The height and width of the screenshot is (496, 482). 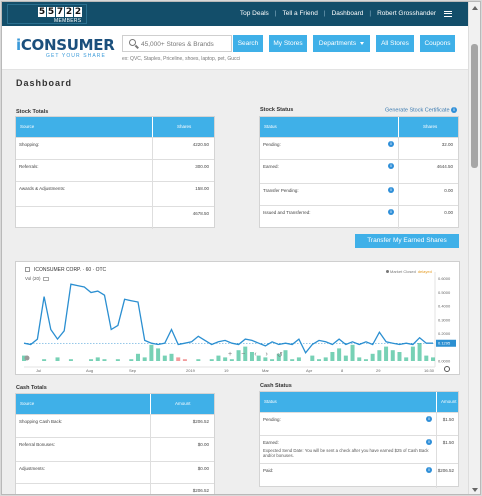 I want to click on table-row: Pending: i 32.00, so click(x=359, y=148).